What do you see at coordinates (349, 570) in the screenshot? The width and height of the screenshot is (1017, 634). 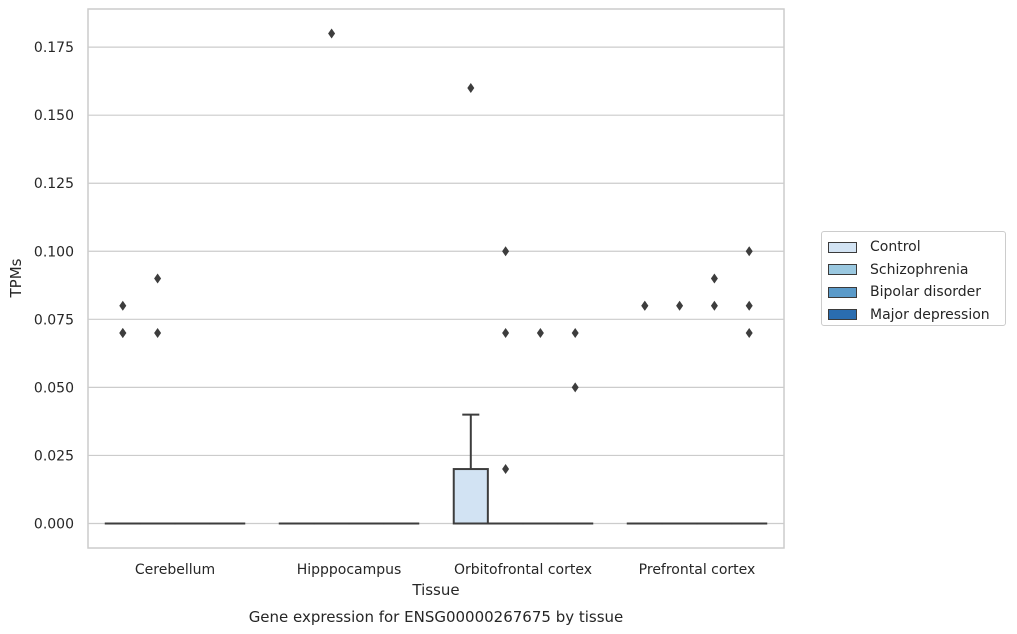 I see `x-tick-label: Hipppocampus` at bounding box center [349, 570].